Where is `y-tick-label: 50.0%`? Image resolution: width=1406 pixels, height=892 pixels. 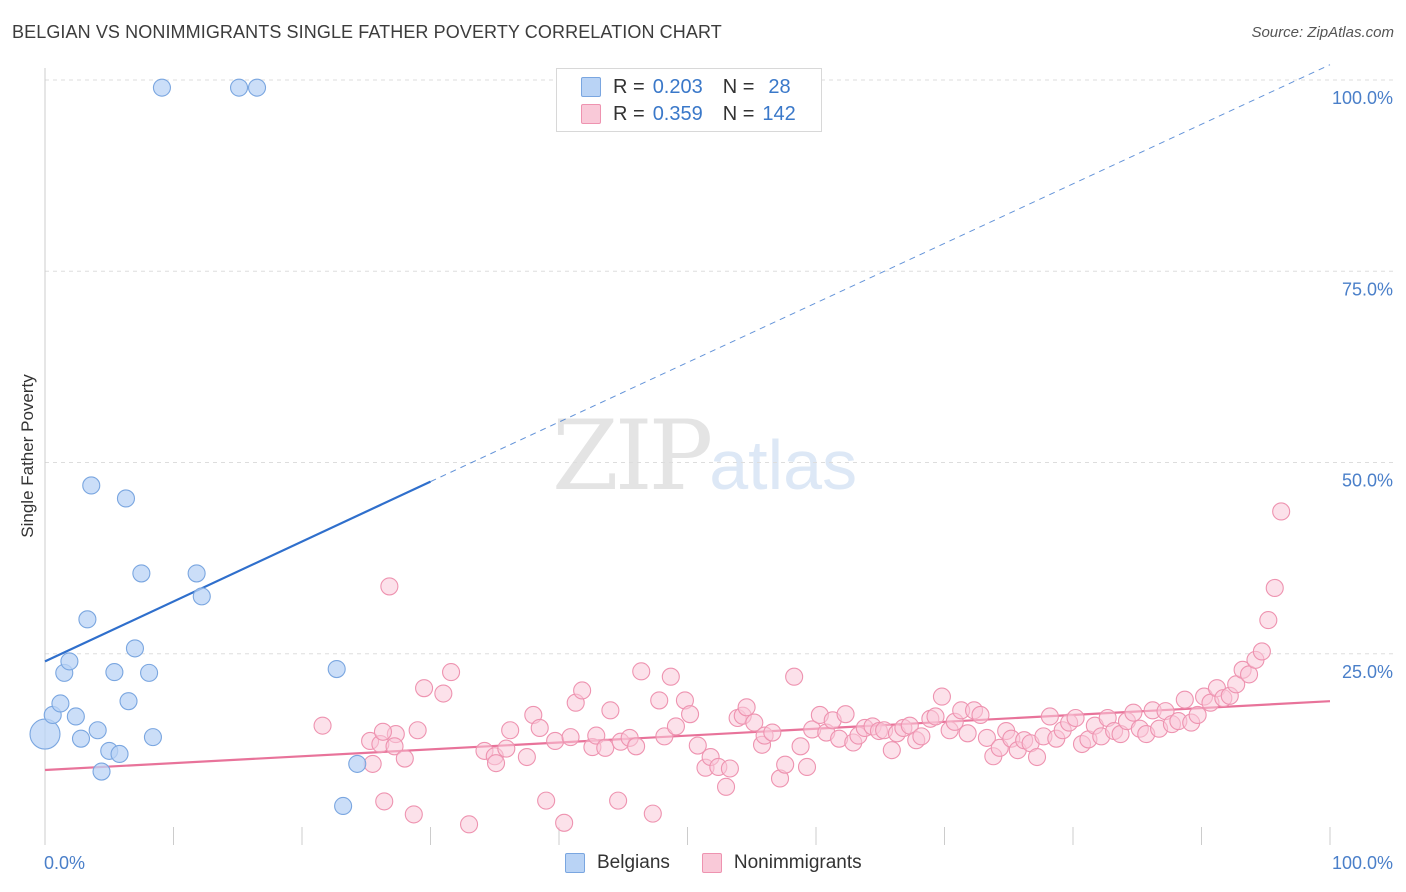 y-tick-label: 50.0% is located at coordinates (1367, 481).